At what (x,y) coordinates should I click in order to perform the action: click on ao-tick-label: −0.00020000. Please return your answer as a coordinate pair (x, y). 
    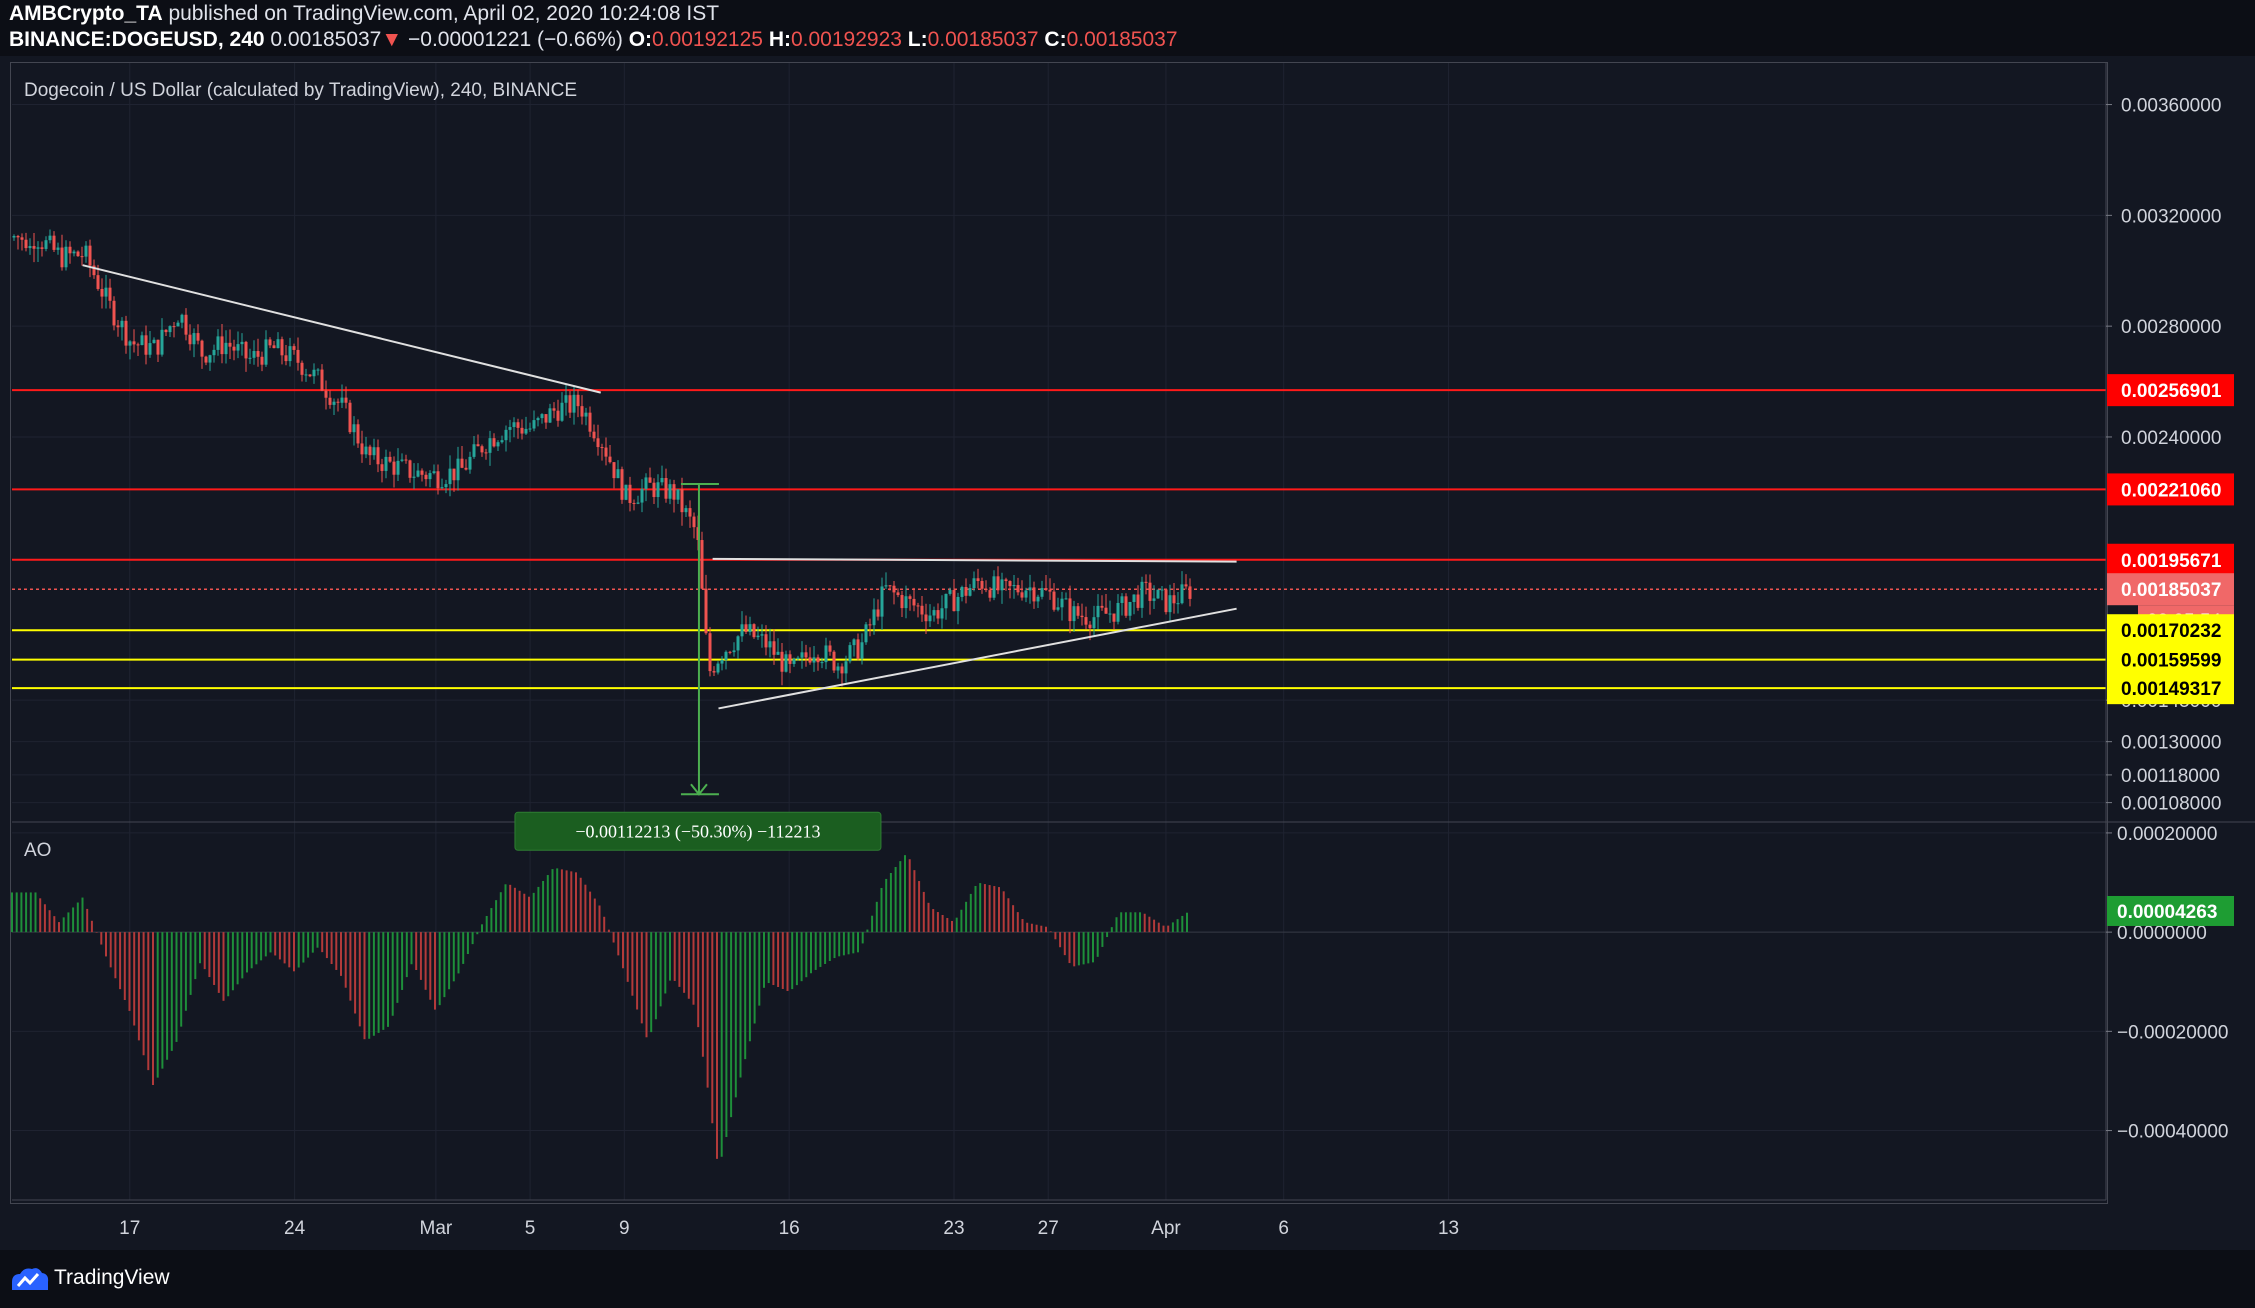
    Looking at the image, I should click on (2172, 1032).